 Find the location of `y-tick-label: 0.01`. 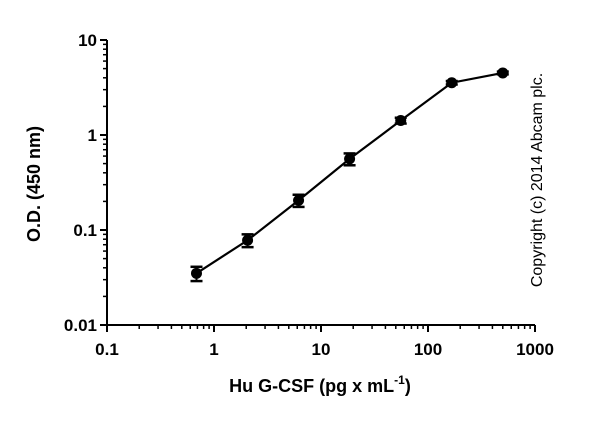

y-tick-label: 0.01 is located at coordinates (80, 325).